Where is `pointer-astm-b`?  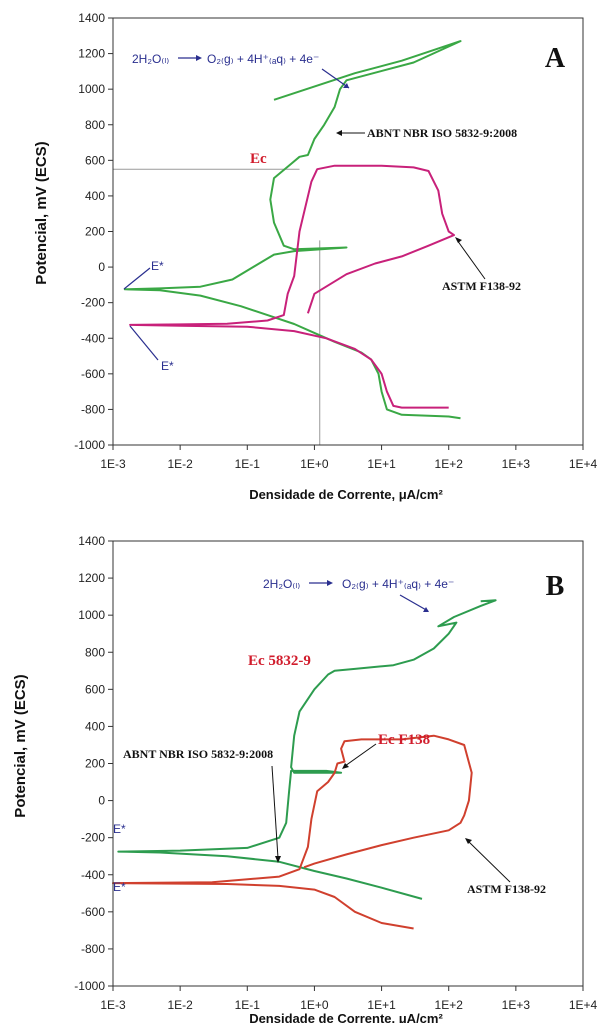
pointer-astm-b is located at coordinates (489, 861).